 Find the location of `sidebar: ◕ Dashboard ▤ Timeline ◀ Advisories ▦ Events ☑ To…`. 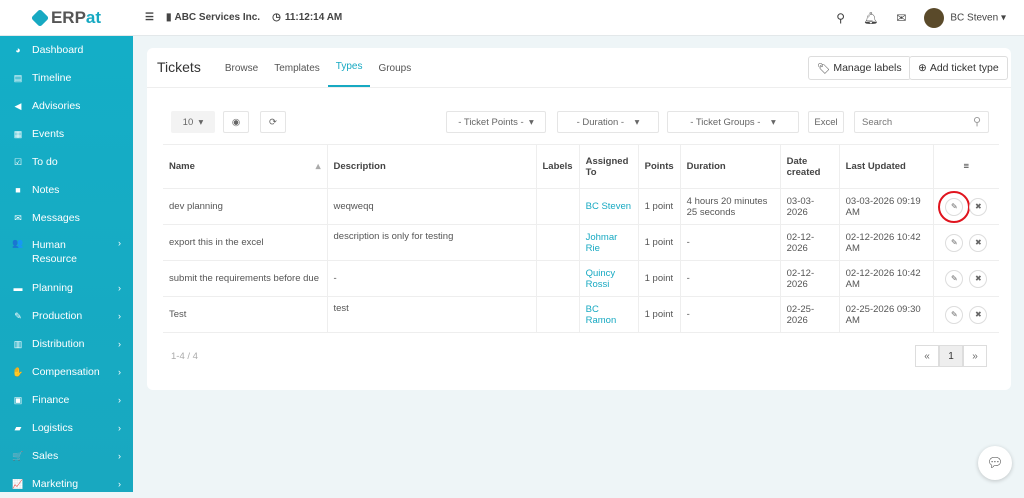

sidebar: ◕ Dashboard ▤ Timeline ◀ Advisories ▦ Events ☑ To… is located at coordinates (66, 264).